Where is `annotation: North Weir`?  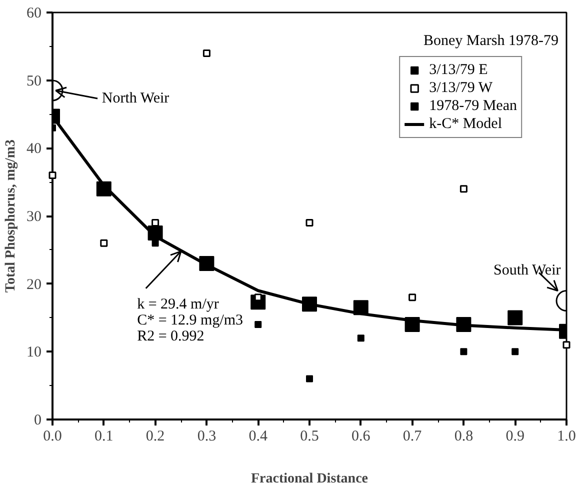 annotation: North Weir is located at coordinates (136, 98).